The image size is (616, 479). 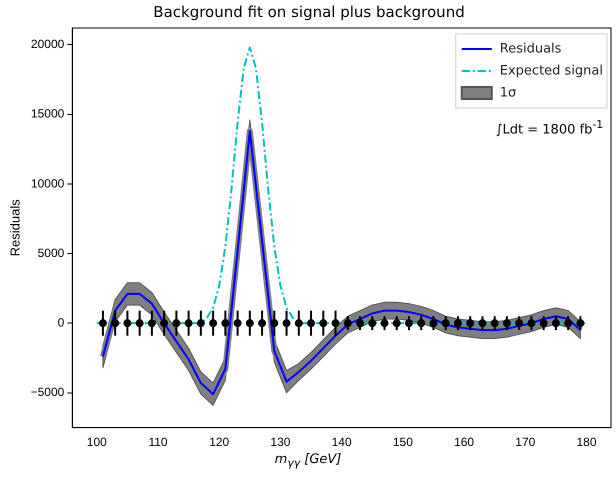 What do you see at coordinates (531, 48) in the screenshot?
I see `legend-label: Residuals` at bounding box center [531, 48].